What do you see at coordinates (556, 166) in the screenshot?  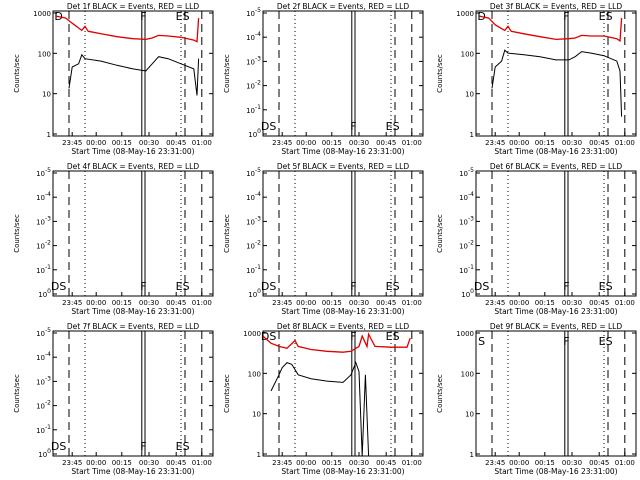 I see `panel-title: Det 6f BLACK = Events, RED = LLD` at bounding box center [556, 166].